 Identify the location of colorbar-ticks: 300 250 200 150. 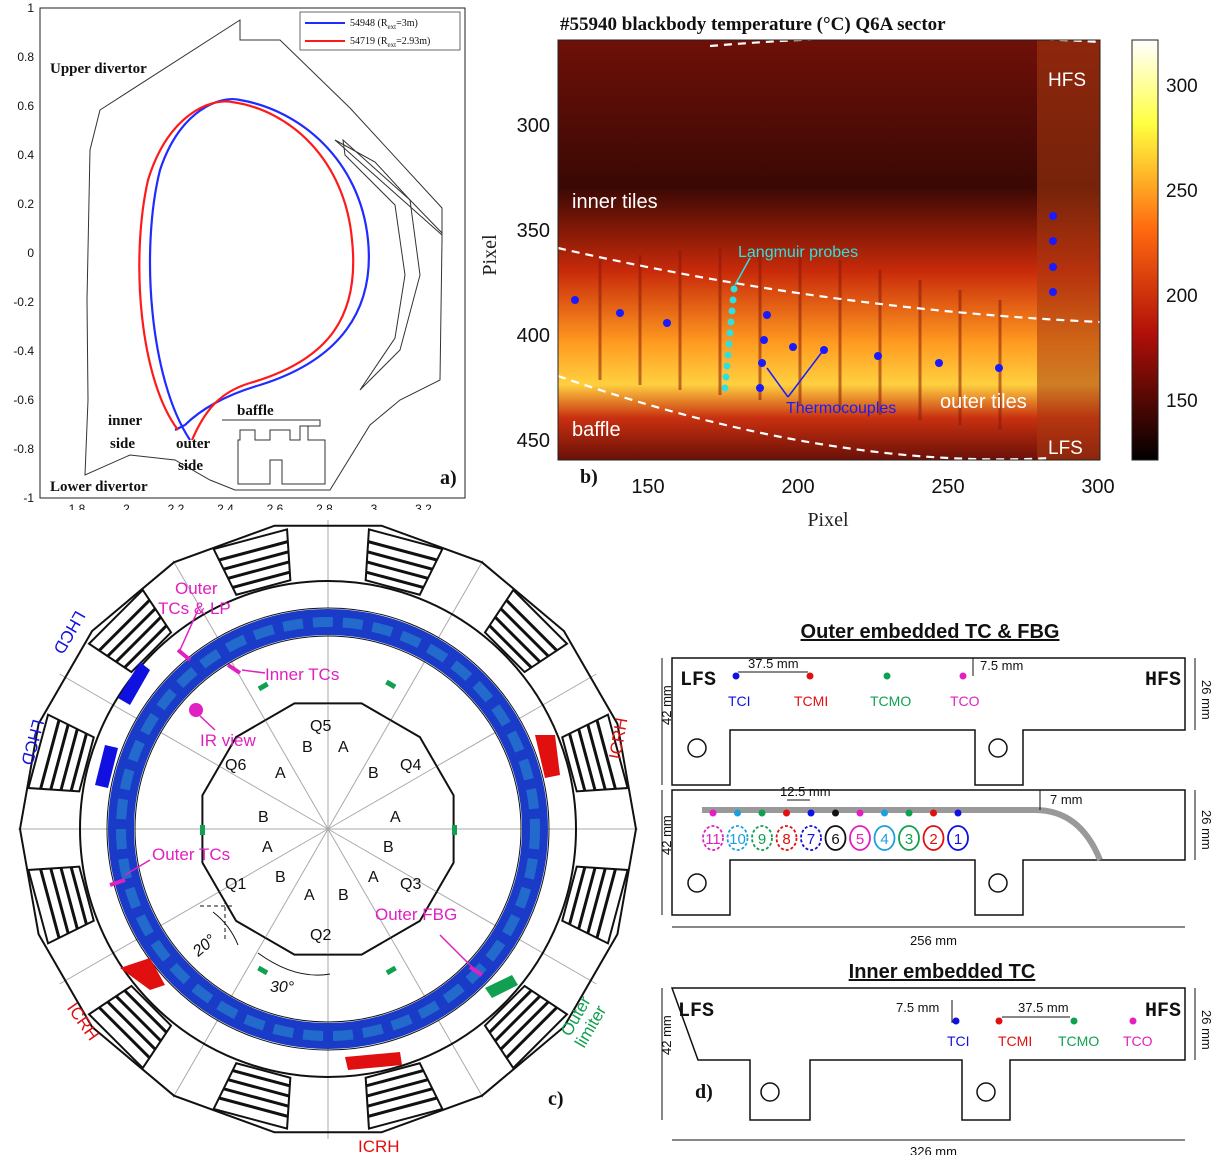
(1182, 244).